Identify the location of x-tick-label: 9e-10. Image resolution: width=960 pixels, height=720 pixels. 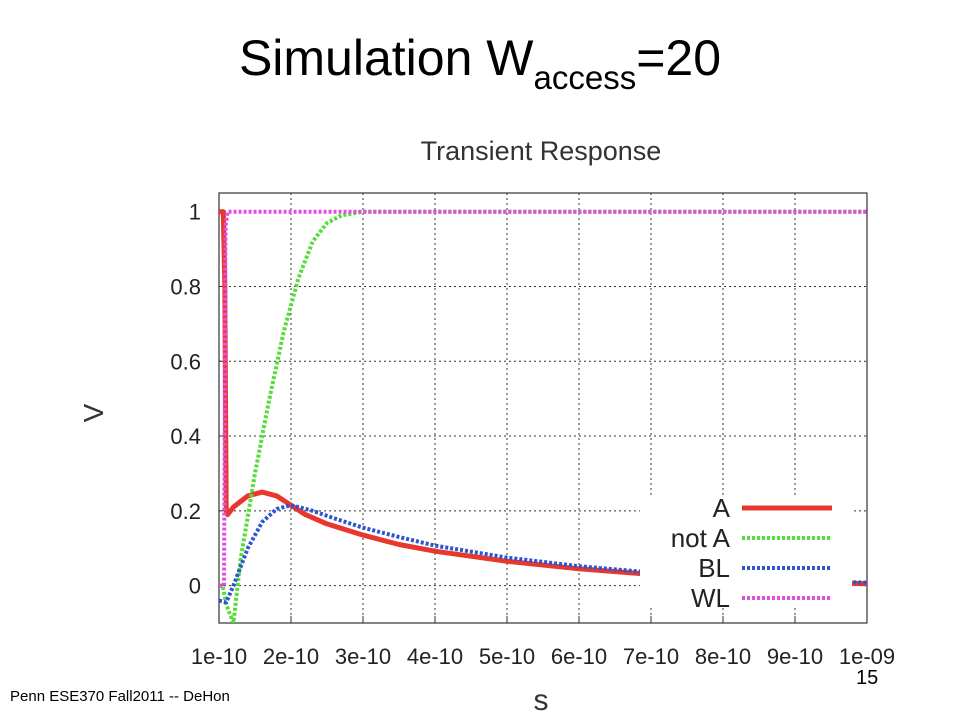
(795, 656).